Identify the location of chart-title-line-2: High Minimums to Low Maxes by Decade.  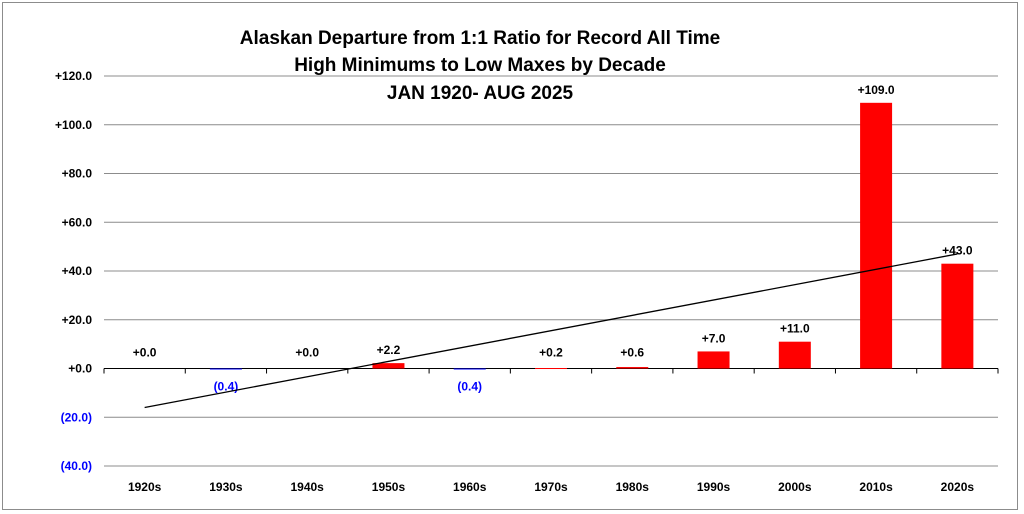
(480, 65).